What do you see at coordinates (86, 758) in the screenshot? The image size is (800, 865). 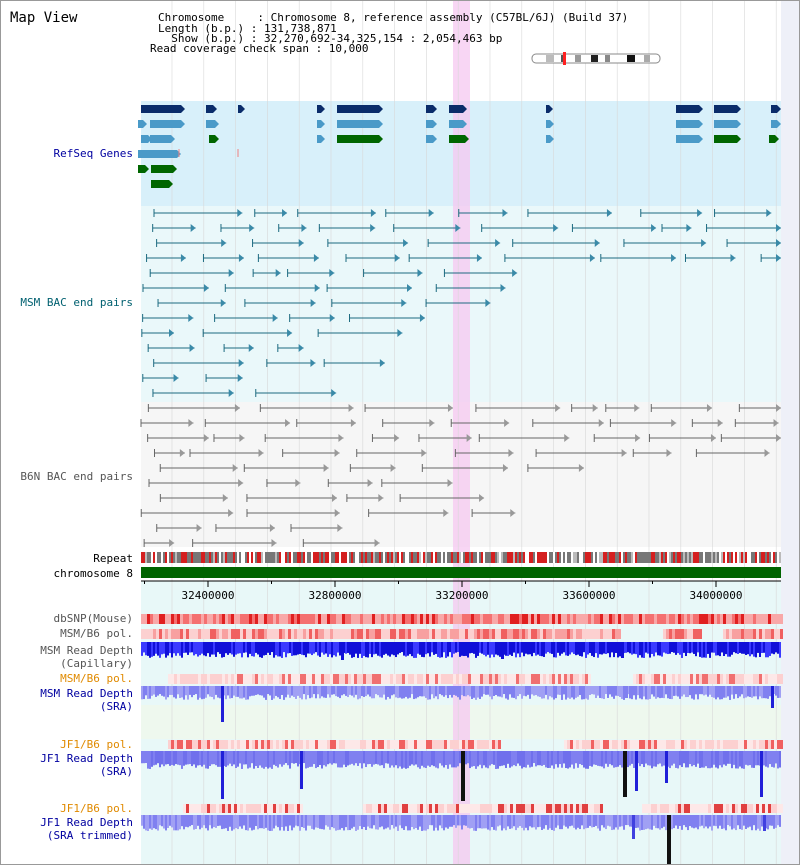 I see `track-label-jf1-depth-sra: JF1 Read Depth` at bounding box center [86, 758].